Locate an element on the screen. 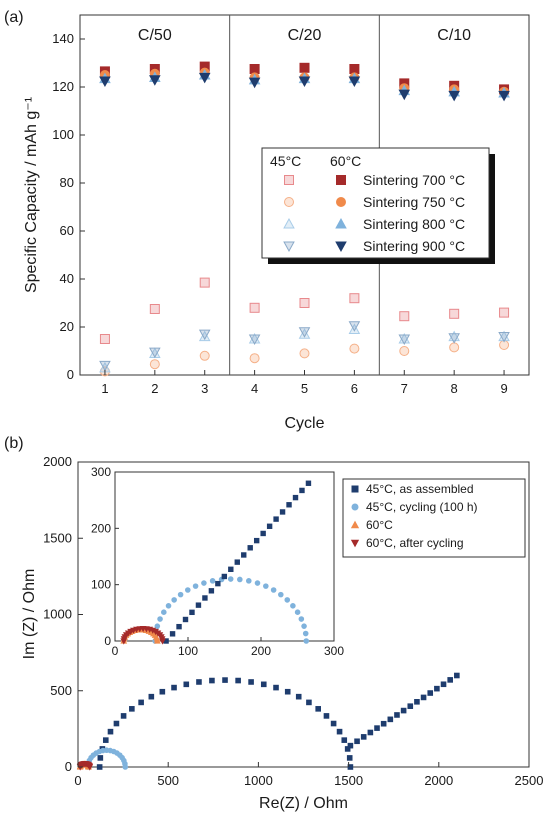  x-tick-label: 2000 is located at coordinates (438, 780).